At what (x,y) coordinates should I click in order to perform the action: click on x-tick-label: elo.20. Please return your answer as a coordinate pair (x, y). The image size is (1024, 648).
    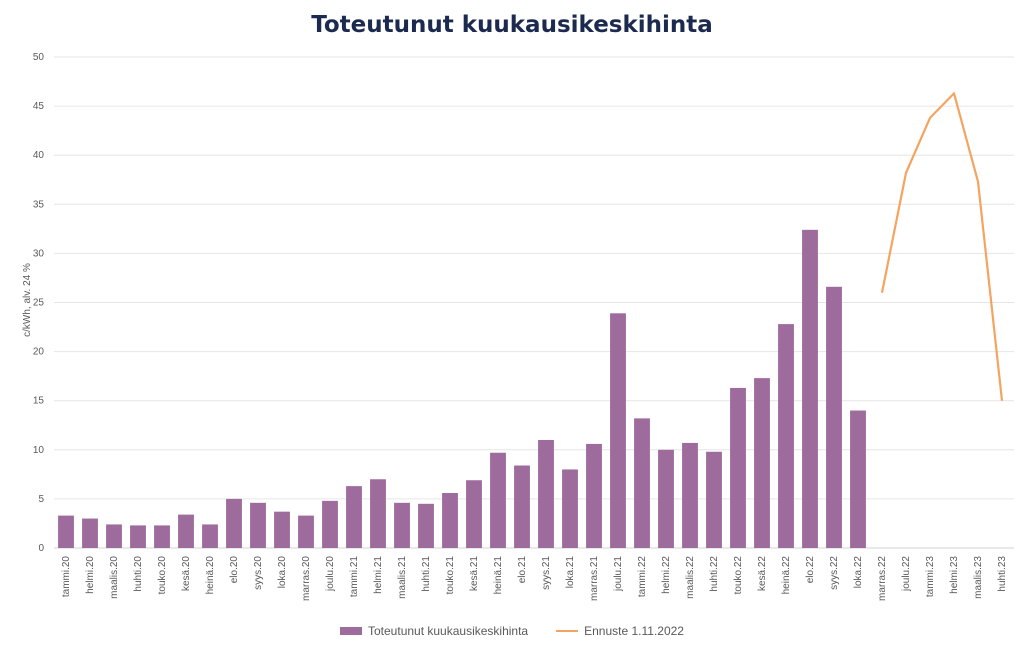
    Looking at the image, I should click on (234, 570).